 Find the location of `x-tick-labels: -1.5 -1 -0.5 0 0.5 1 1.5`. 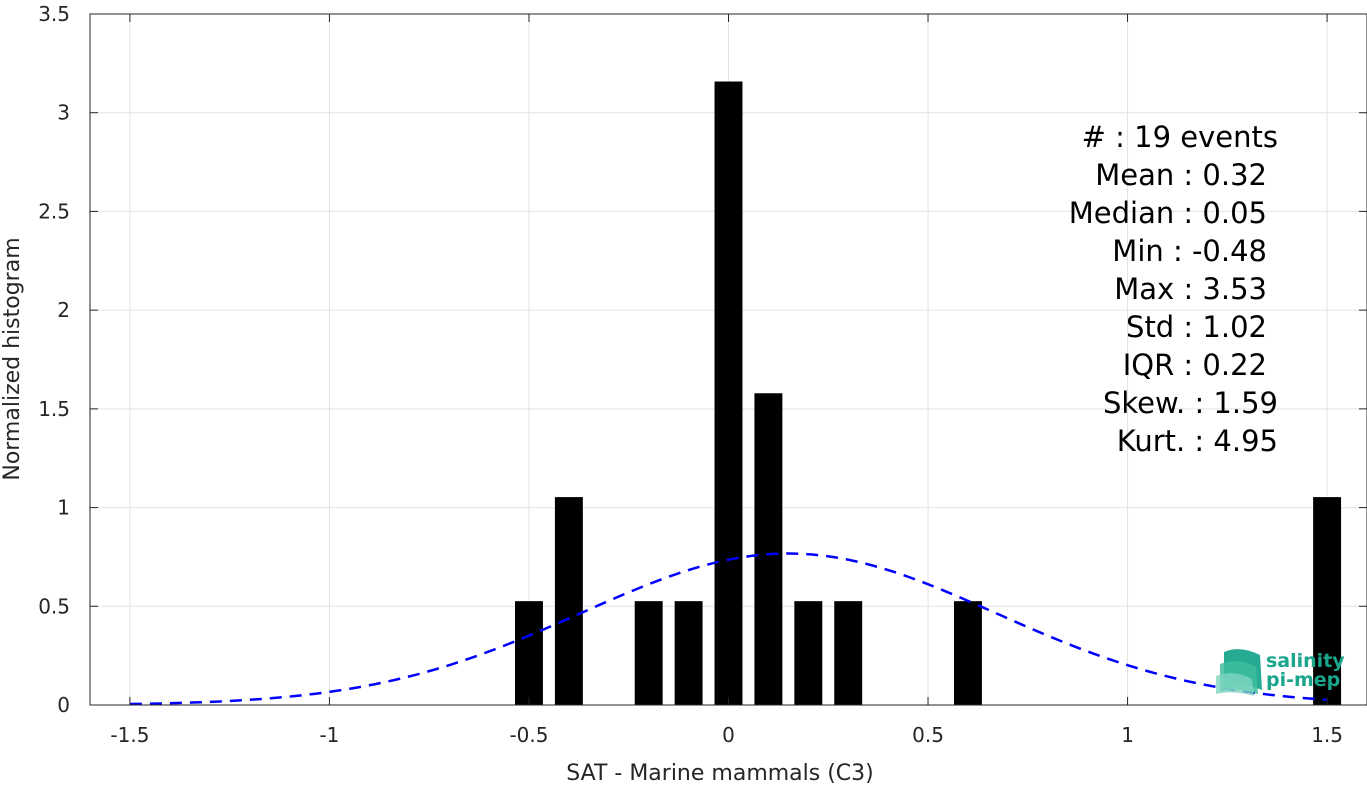

x-tick-labels: -1.5 -1 -0.5 0 0.5 1 1.5 is located at coordinates (726, 735).